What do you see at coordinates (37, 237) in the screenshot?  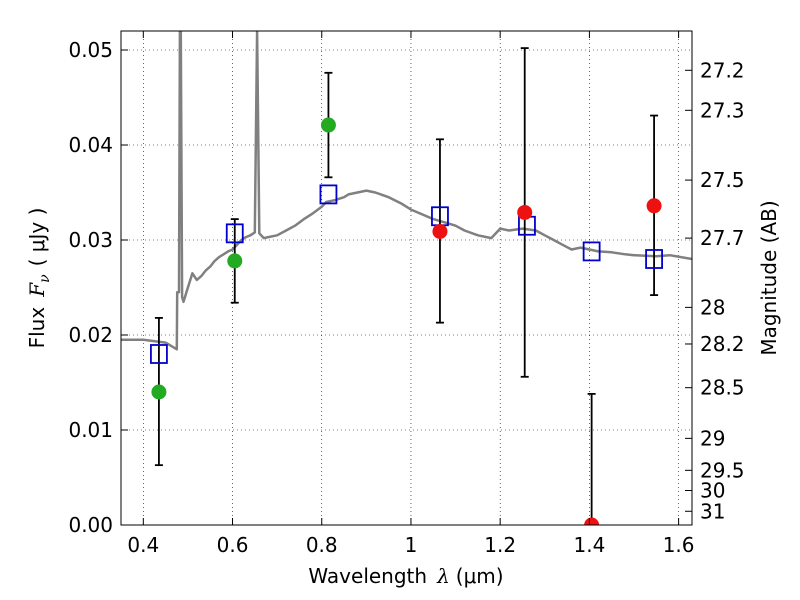 I see `y-axis-label-unit: ( μJy )` at bounding box center [37, 237].